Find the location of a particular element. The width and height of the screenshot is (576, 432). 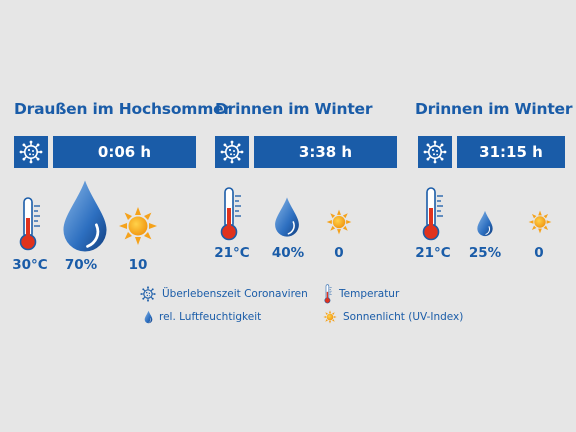

humidity-value: 40% is located at coordinates (288, 253).